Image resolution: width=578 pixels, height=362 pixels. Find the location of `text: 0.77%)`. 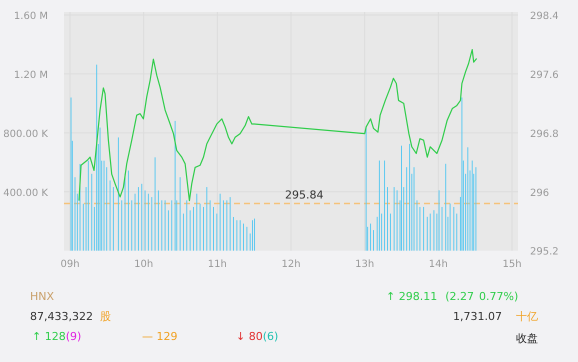

text: 0.77%) is located at coordinates (498, 296).